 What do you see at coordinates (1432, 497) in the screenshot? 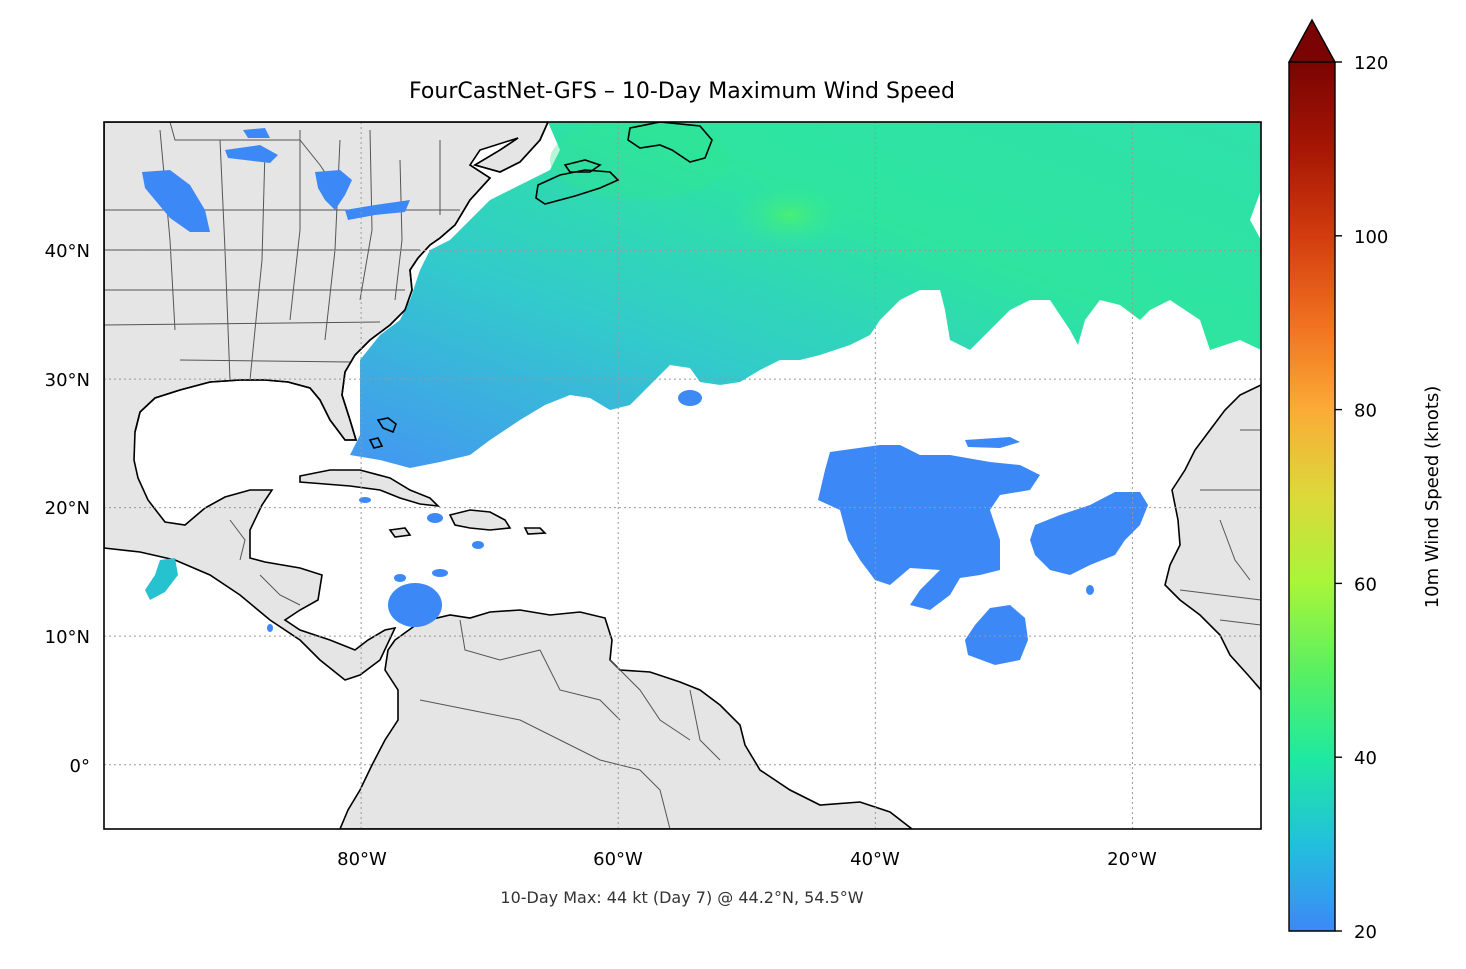
I see `colorbar-label: 10m Wind Speed (knots)` at bounding box center [1432, 497].